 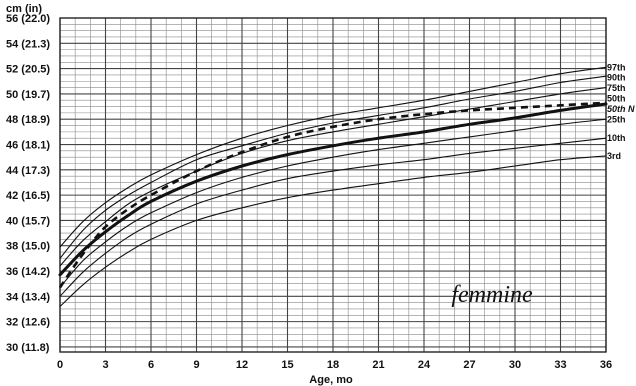 I want to click on x-tick-label: 21, so click(x=378, y=365).